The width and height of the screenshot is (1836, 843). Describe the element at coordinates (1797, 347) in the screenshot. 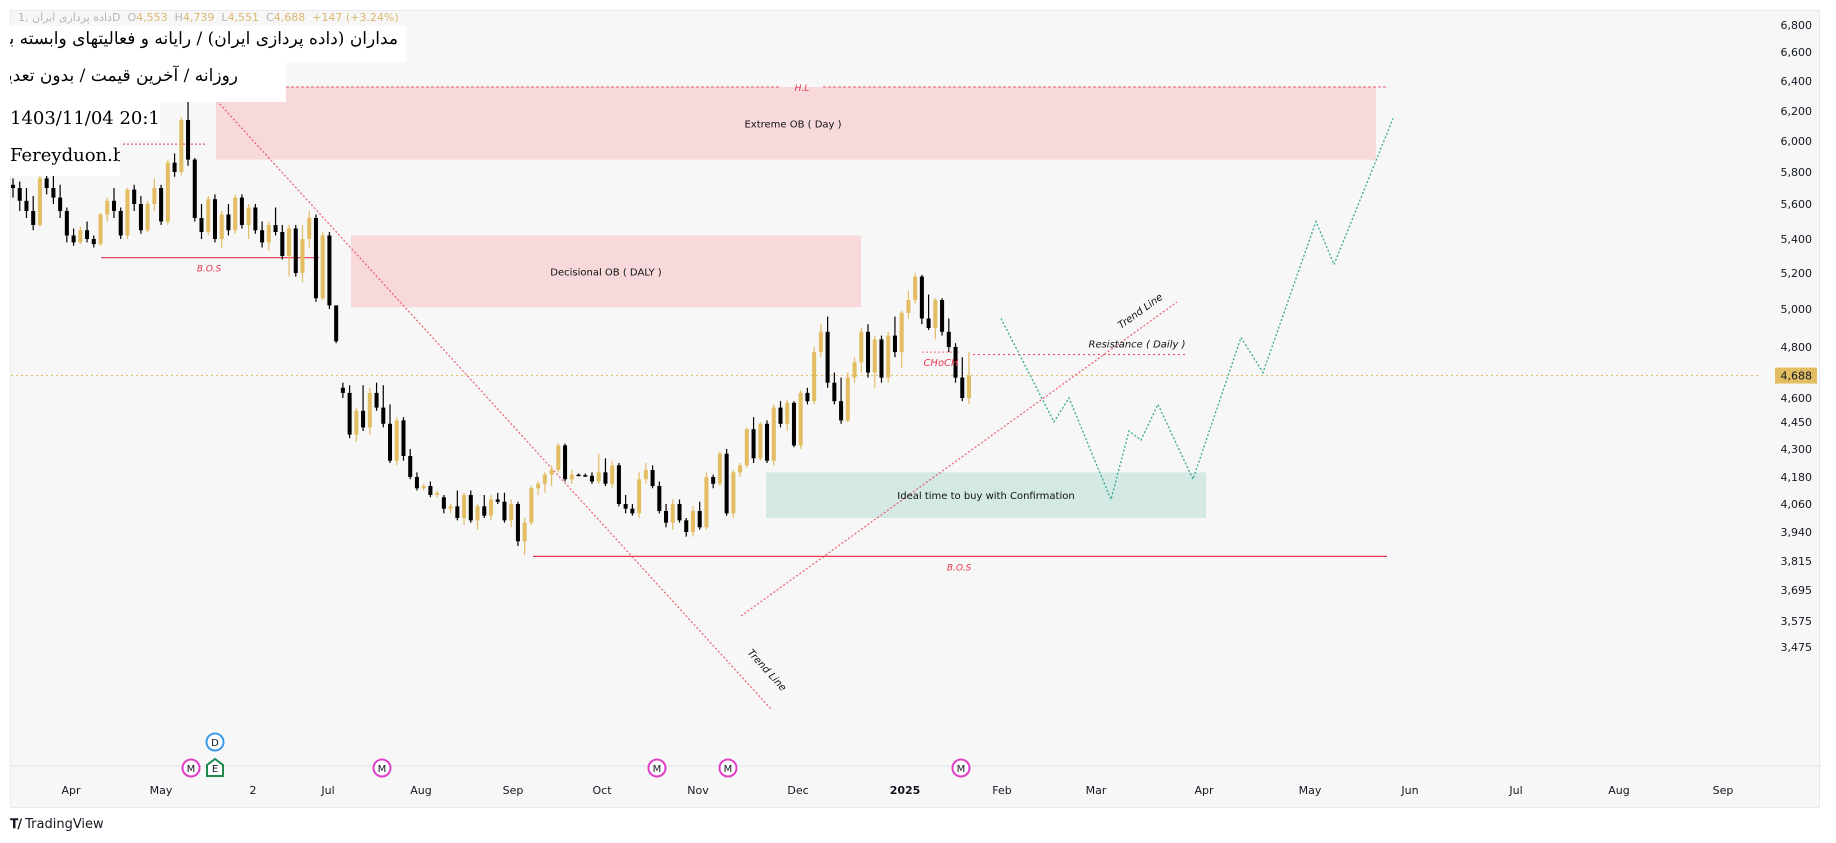

I see `price-tick-label: 4,800` at that location.